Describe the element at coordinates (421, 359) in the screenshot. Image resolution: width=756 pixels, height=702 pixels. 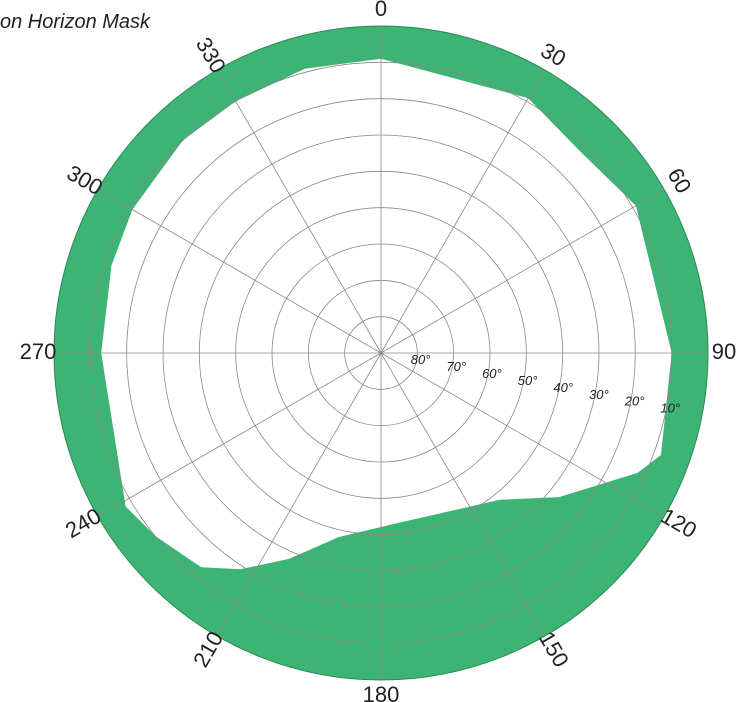
I see `elevation-label: 80°` at that location.